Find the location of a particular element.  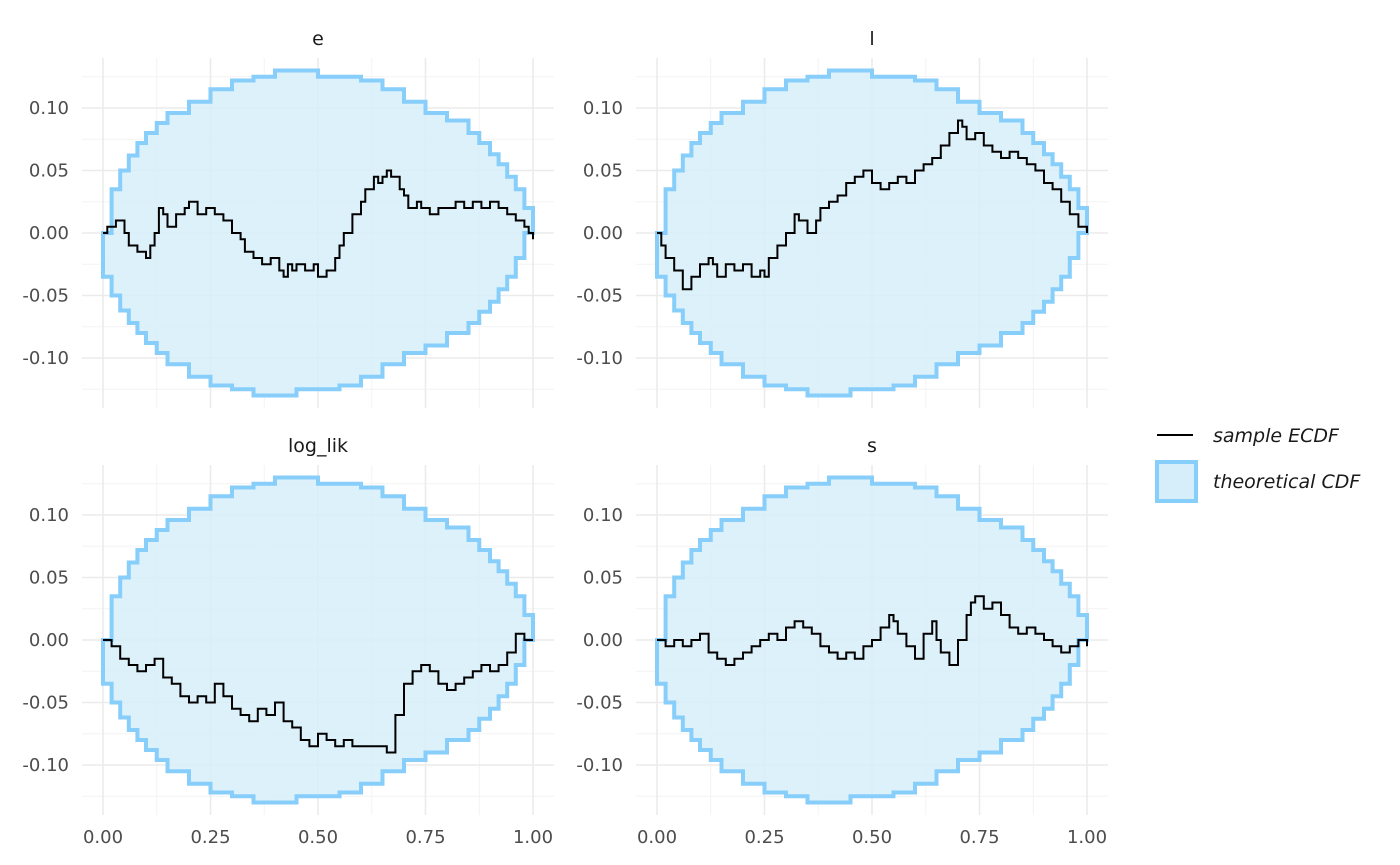

legend: sample ECDF theoretical CDF is located at coordinates (1258, 464).